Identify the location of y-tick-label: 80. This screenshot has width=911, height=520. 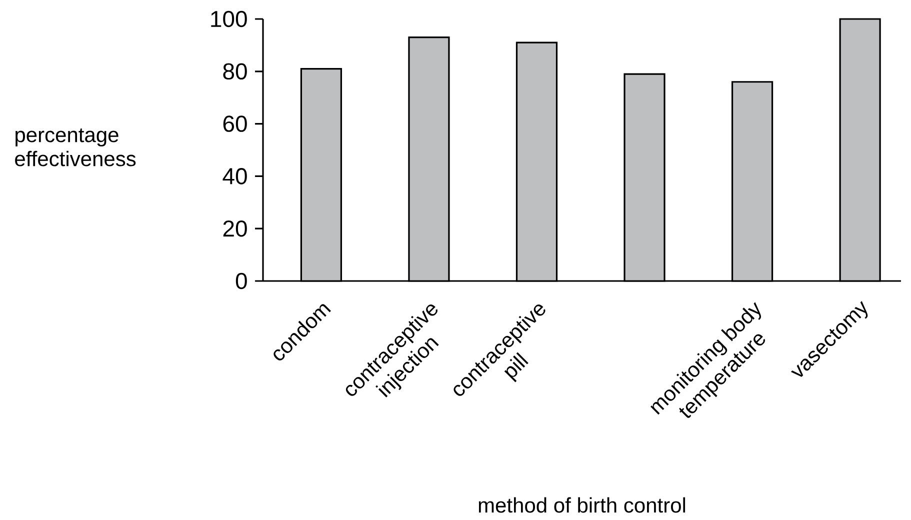
(235, 71).